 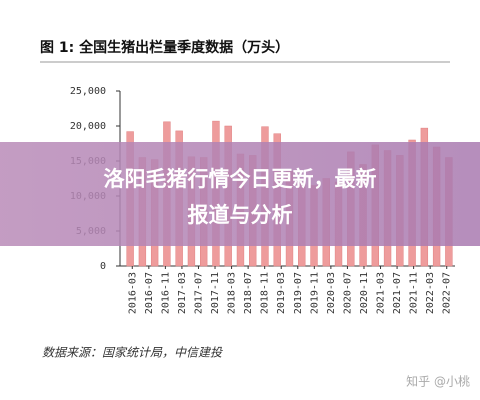 What do you see at coordinates (314, 293) in the screenshot?
I see `x-tick-label: 2019-11` at bounding box center [314, 293].